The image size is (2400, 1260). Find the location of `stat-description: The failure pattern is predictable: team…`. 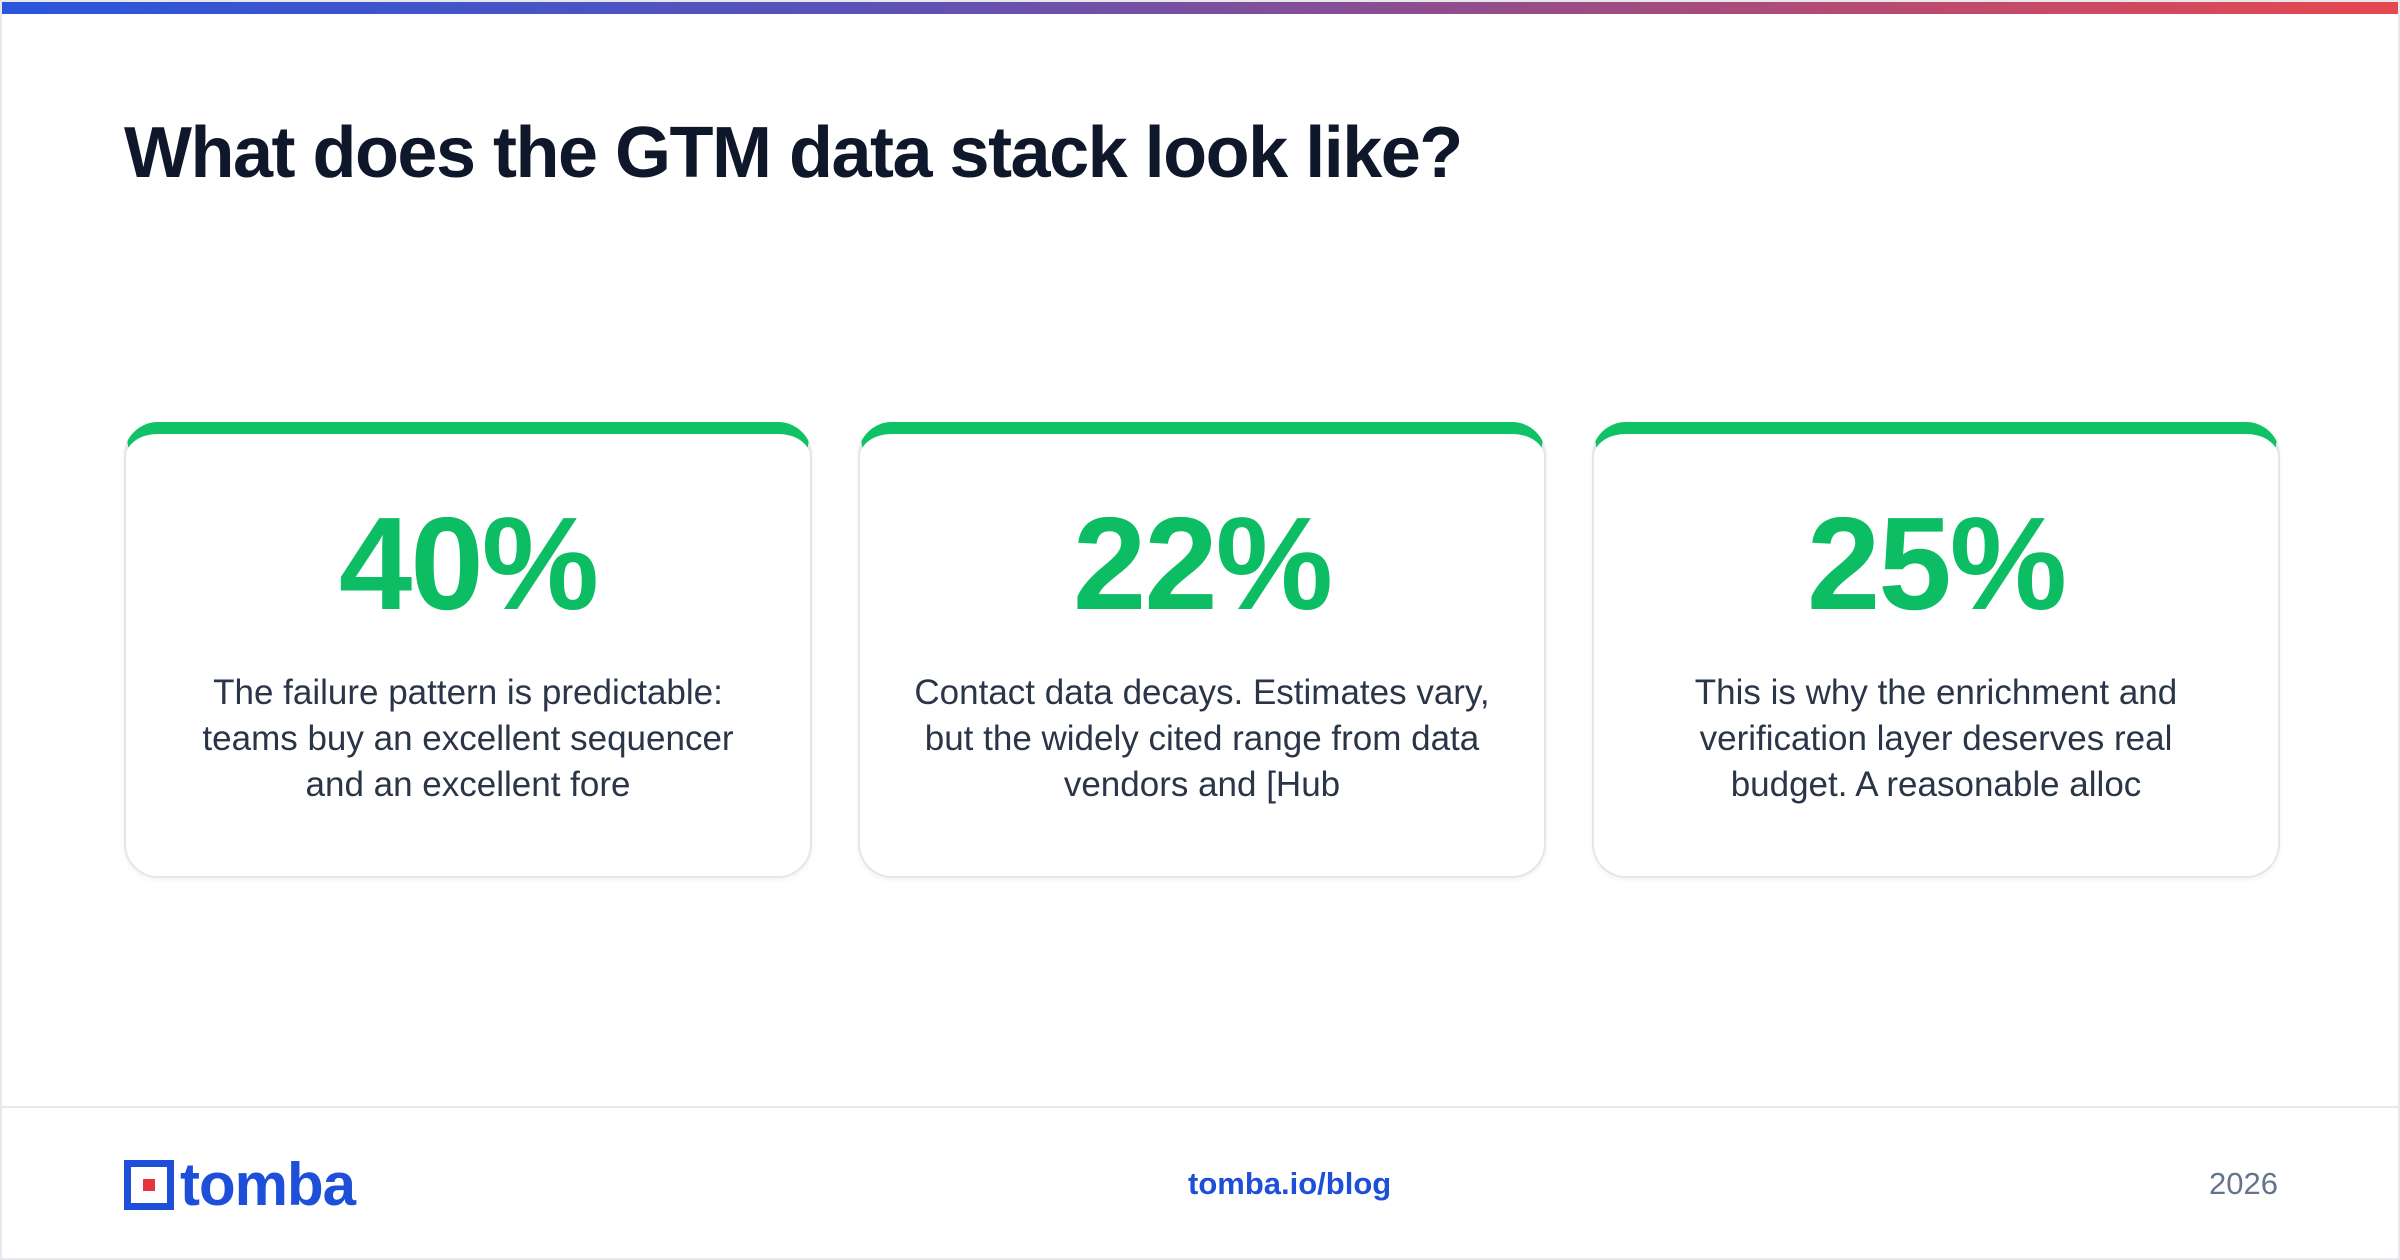

stat-description: The failure pattern is predictable: team… is located at coordinates (468, 738).